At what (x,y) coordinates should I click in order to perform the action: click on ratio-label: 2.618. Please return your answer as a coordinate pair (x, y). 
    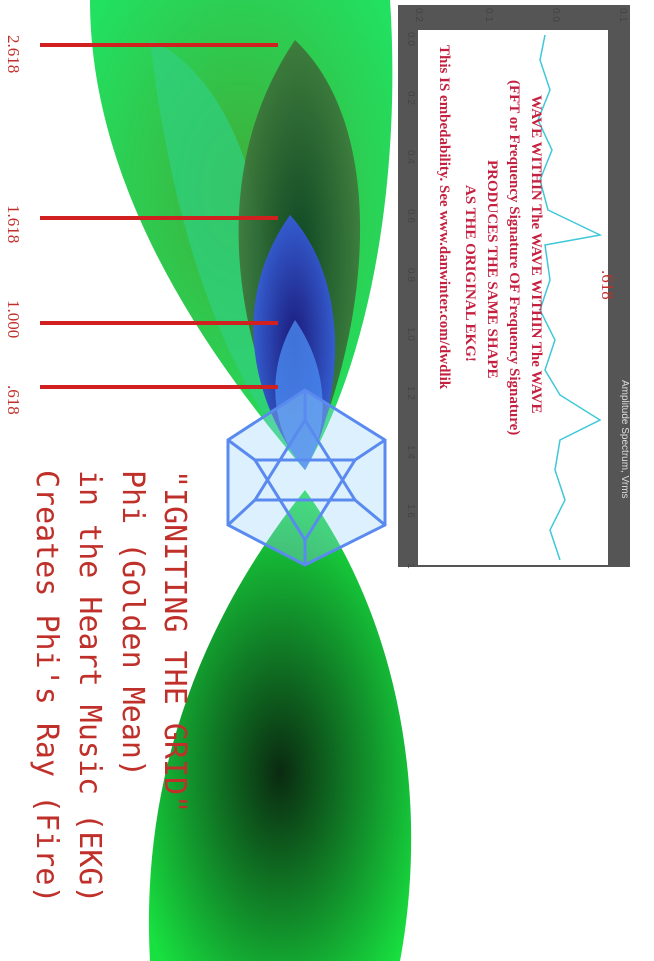
    Looking at the image, I should click on (13, 54).